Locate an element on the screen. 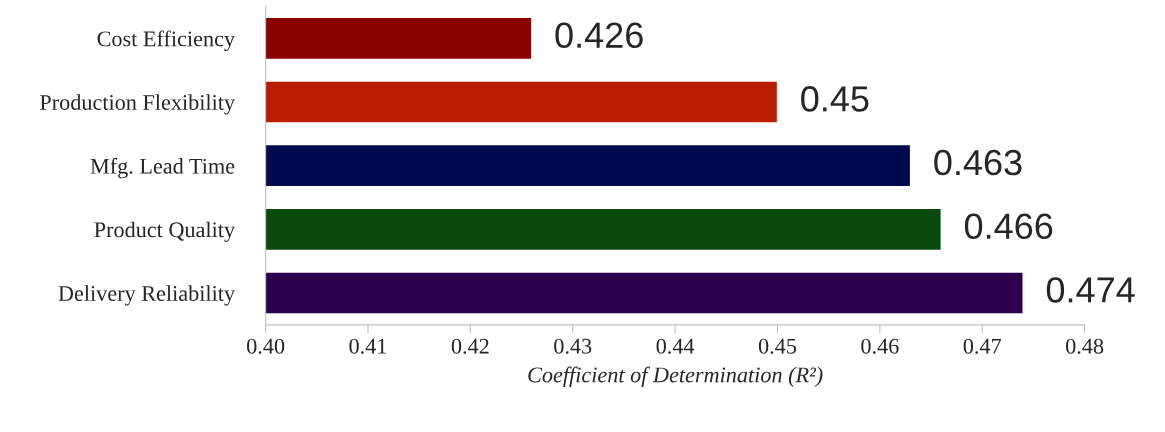 The height and width of the screenshot is (432, 1165). y-tick-label: Delivery Reliability is located at coordinates (146, 295).